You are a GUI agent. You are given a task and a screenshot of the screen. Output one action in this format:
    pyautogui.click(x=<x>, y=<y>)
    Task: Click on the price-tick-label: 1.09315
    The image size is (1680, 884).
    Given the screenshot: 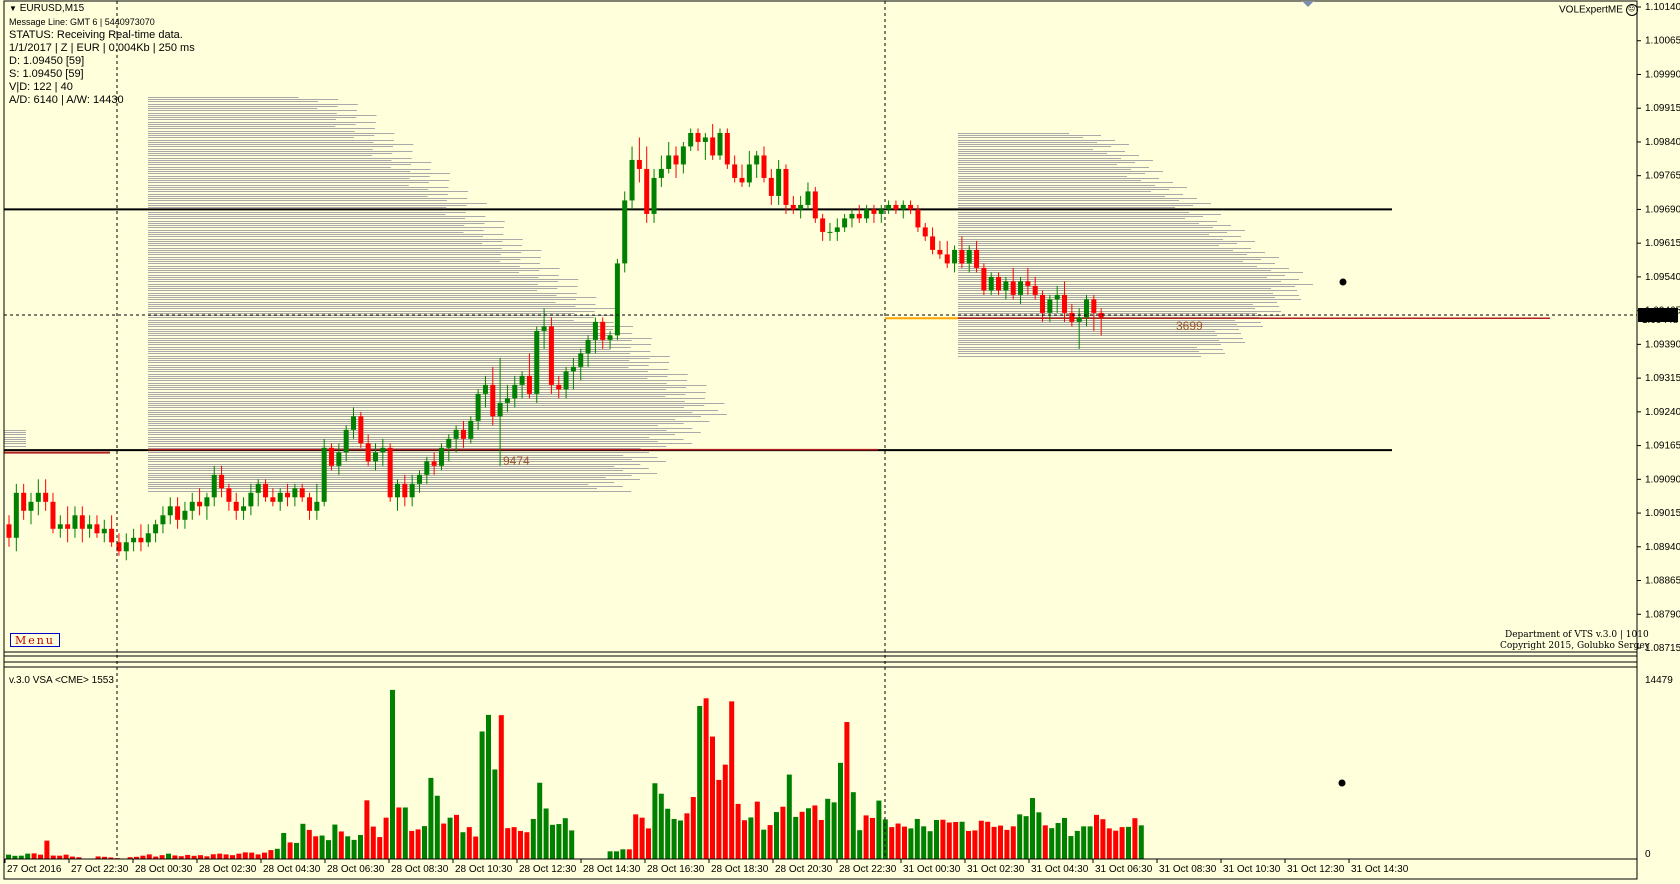 What is the action you would take?
    pyautogui.click(x=1662, y=378)
    